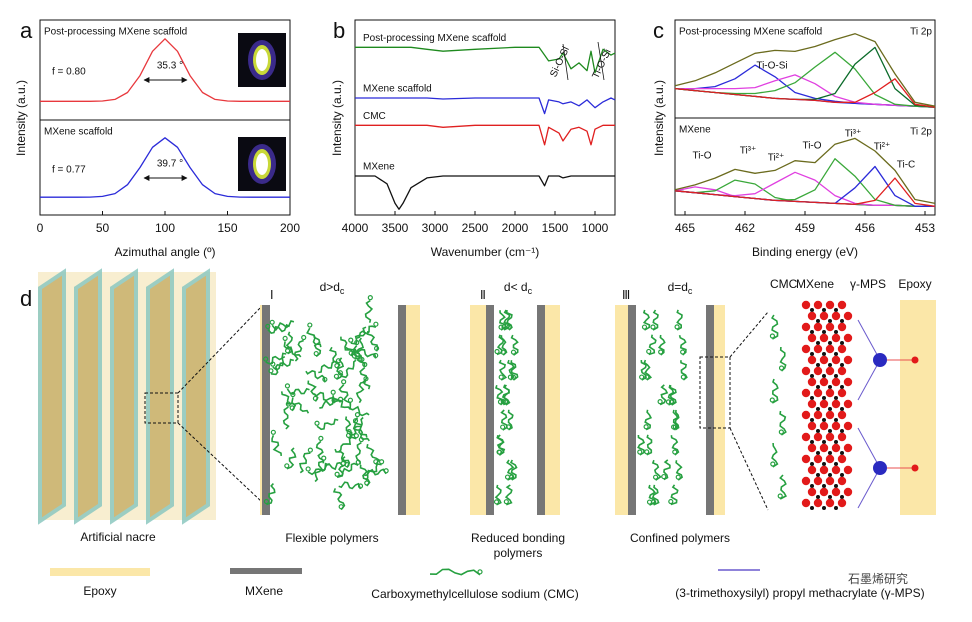 This screenshot has width=972, height=622. Describe the element at coordinates (784, 284) in the screenshot. I see `schematic-label: CMC` at that location.